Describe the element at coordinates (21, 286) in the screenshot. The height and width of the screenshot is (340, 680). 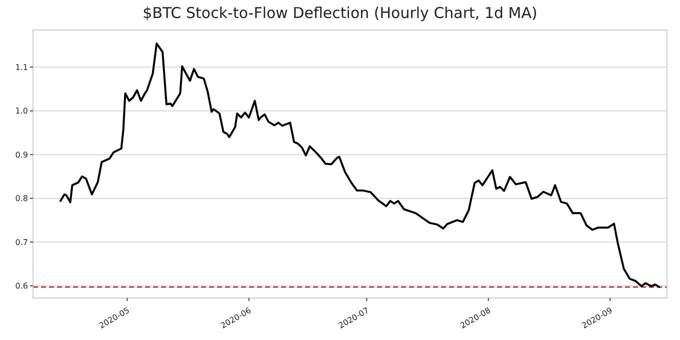
I see `y-tick-label: 0.6` at that location.